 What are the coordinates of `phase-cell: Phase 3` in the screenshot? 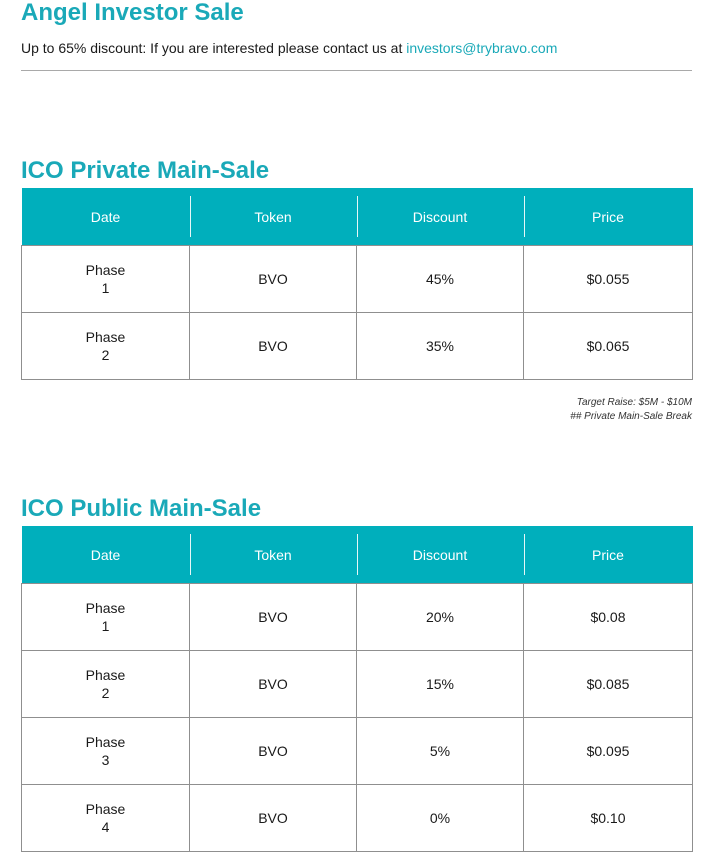 It's located at (105, 751).